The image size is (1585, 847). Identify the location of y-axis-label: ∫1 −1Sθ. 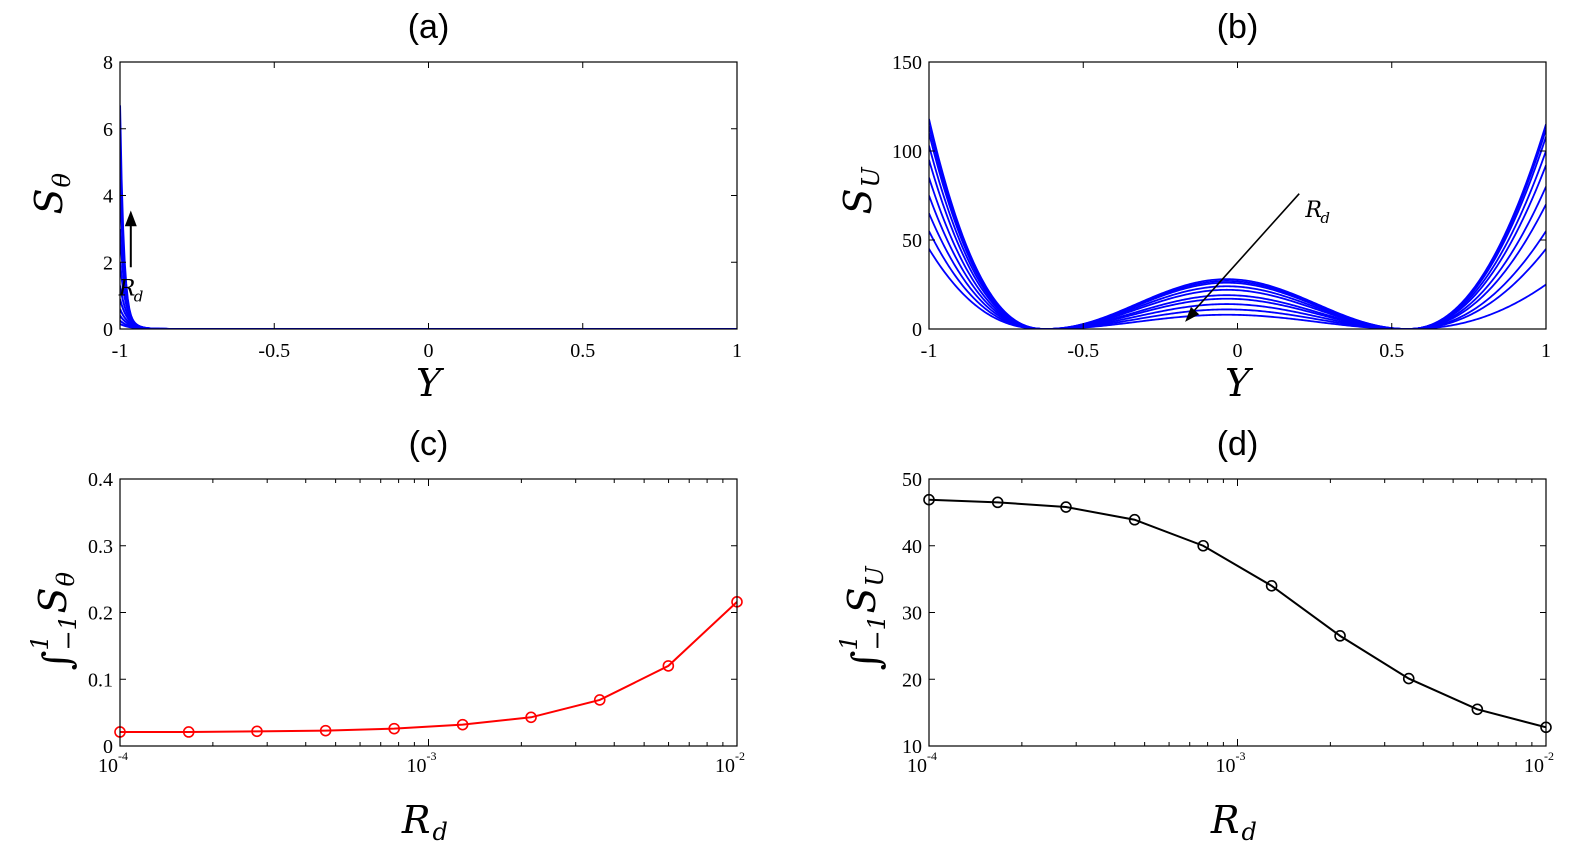
(54, 621).